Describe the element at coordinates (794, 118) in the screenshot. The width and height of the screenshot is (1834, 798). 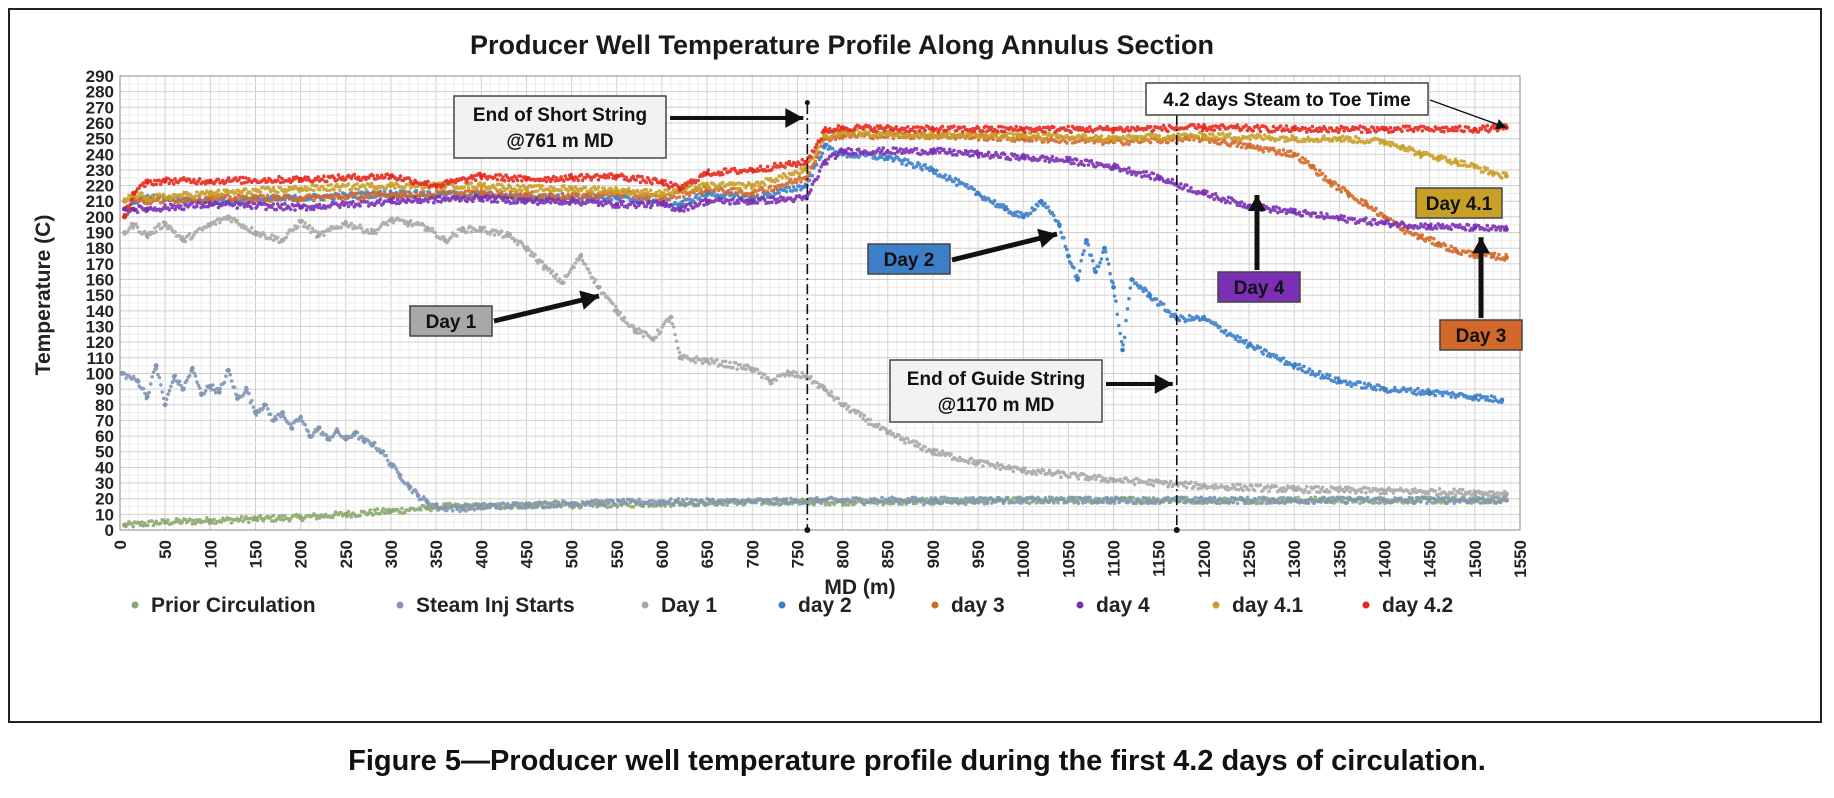
I see `arrow-head` at that location.